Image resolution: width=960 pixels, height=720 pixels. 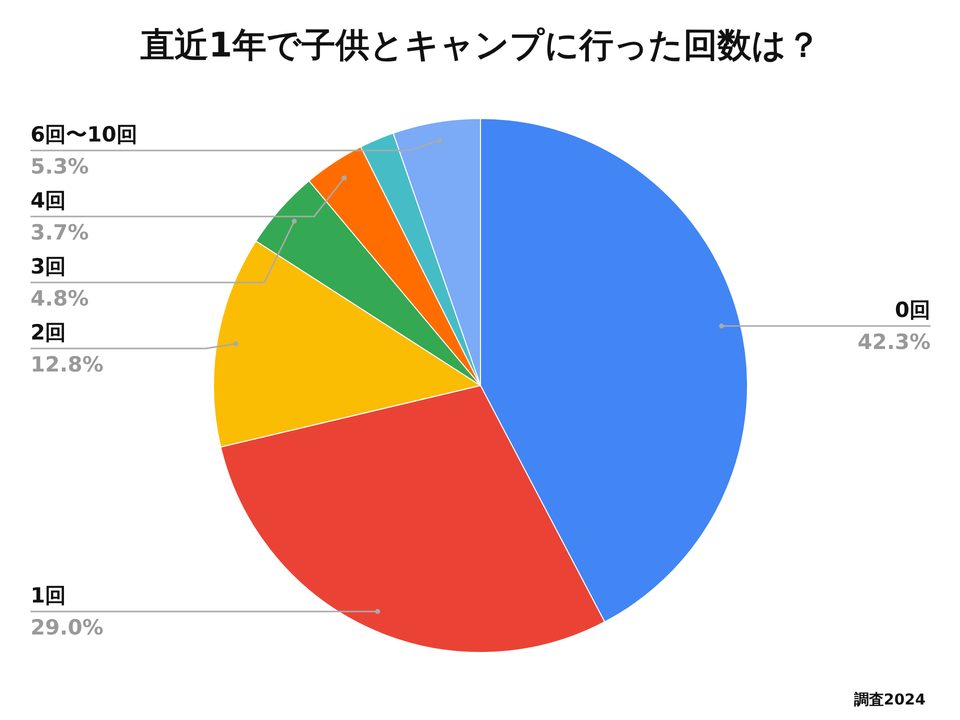 I want to click on slice-label: 2回, so click(x=48, y=332).